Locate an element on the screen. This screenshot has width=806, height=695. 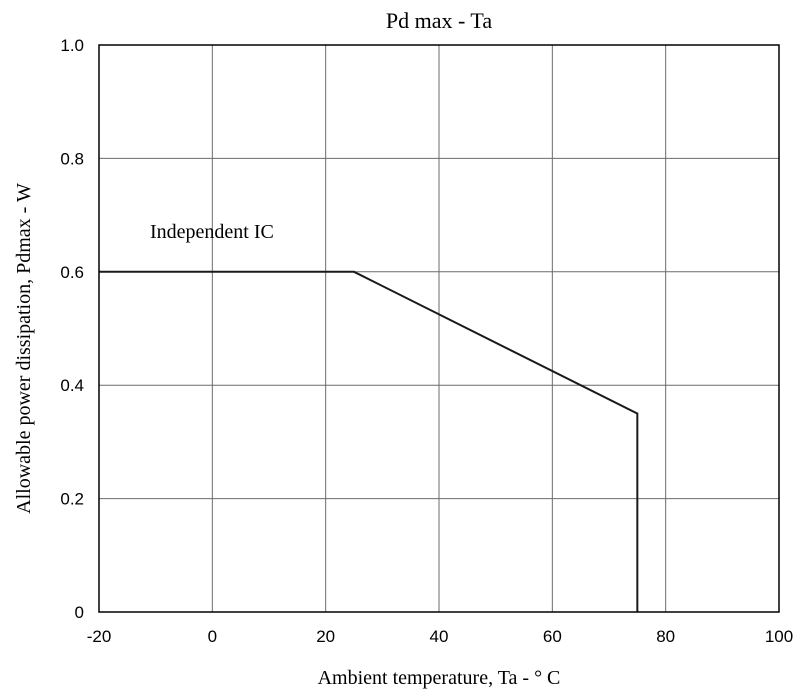
y-tick-label: 0 is located at coordinates (79, 612).